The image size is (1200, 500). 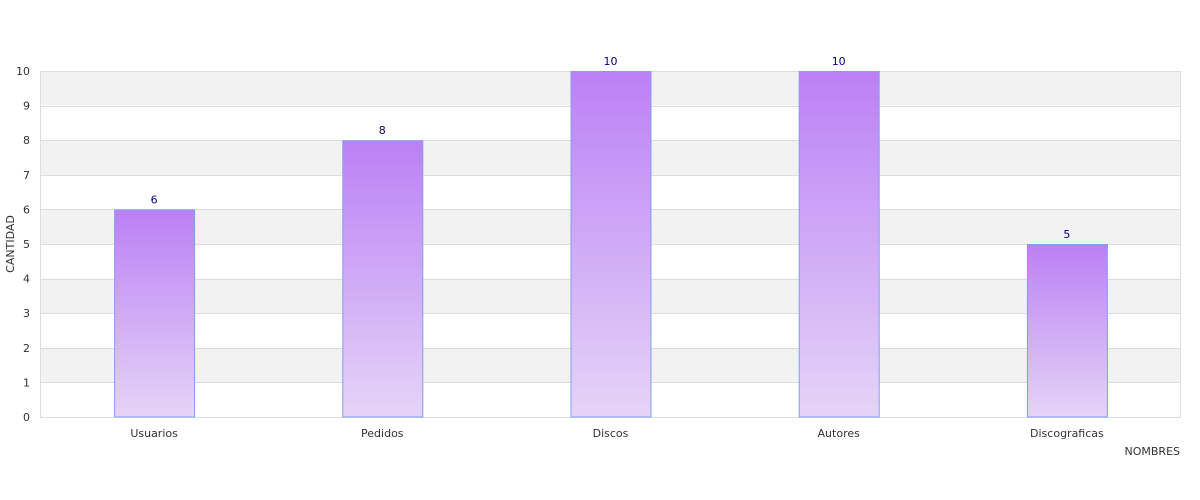 What do you see at coordinates (382, 130) in the screenshot?
I see `data-label: 8` at bounding box center [382, 130].